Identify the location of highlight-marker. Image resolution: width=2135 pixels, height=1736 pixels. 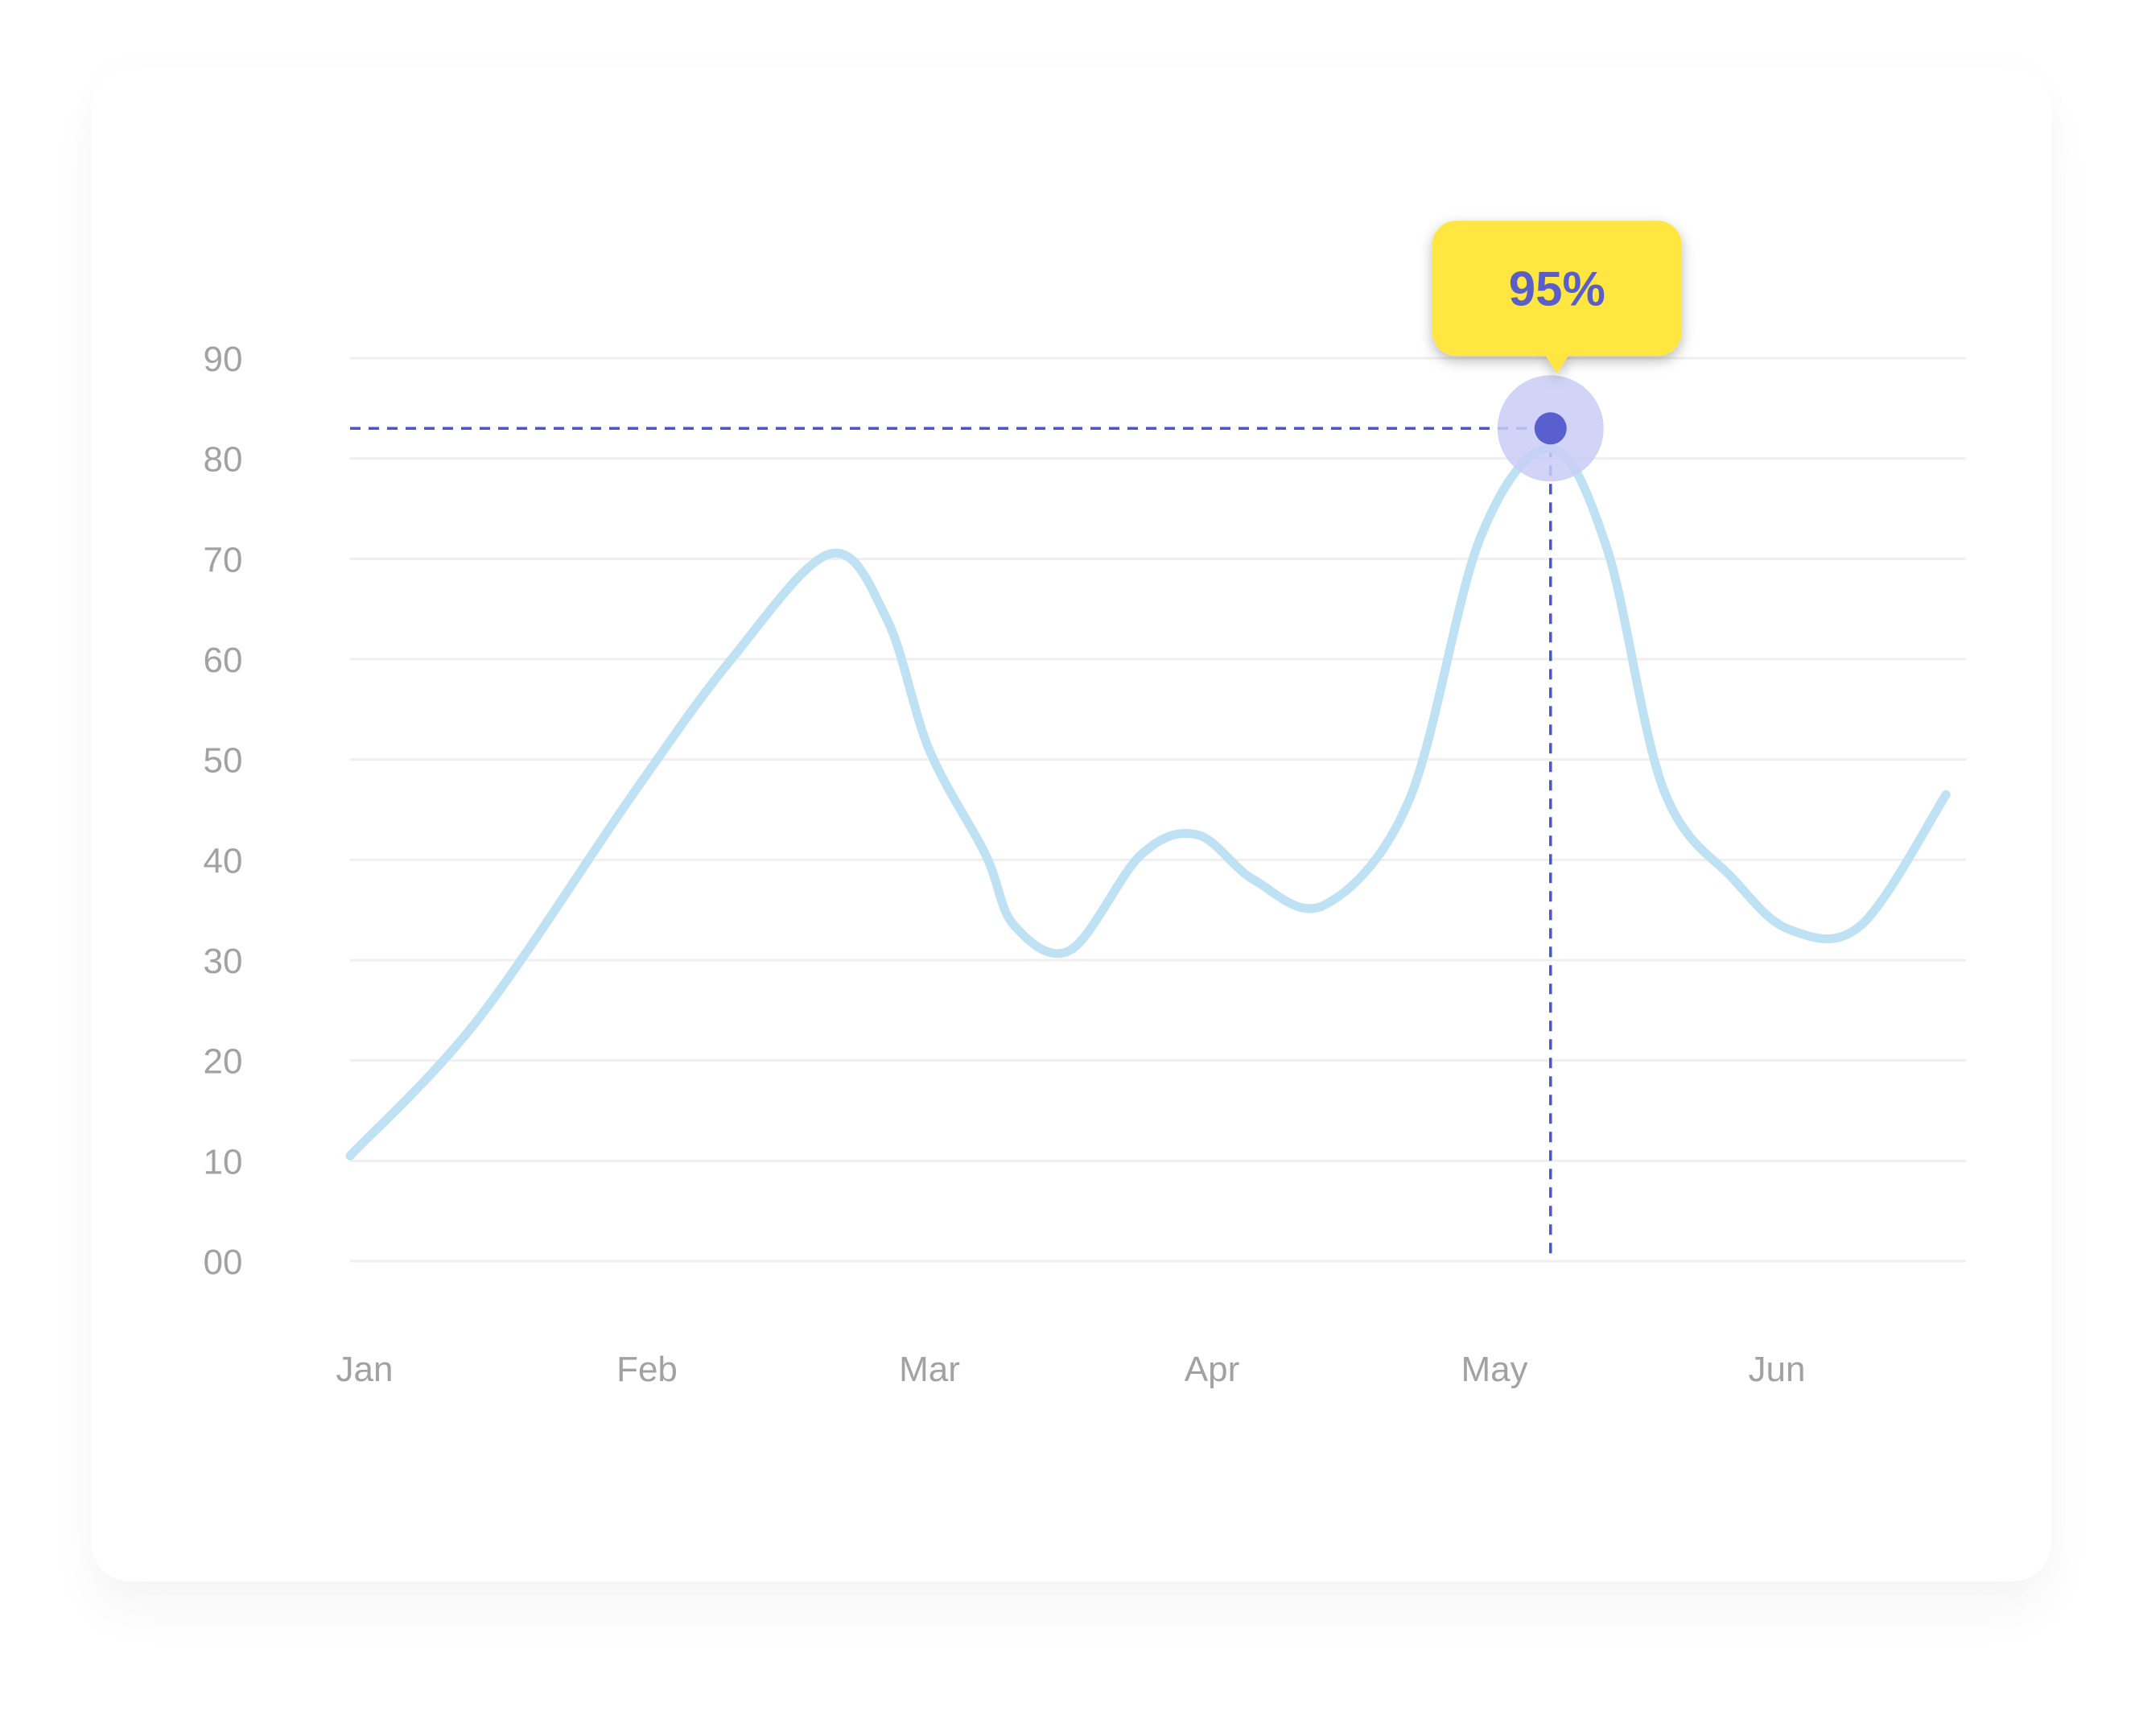
(1551, 428).